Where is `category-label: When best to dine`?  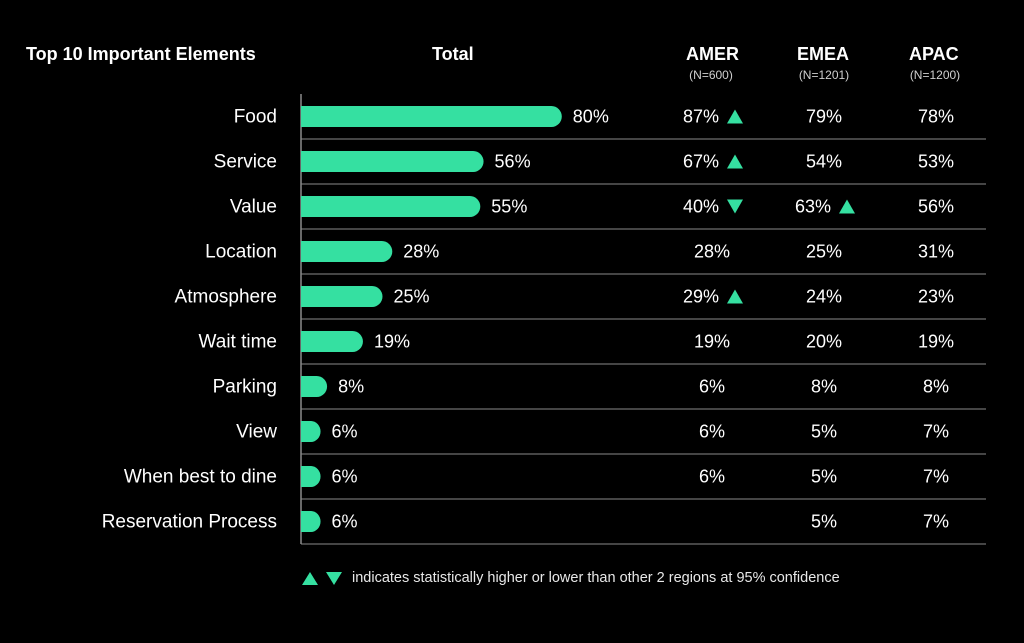 category-label: When best to dine is located at coordinates (200, 477).